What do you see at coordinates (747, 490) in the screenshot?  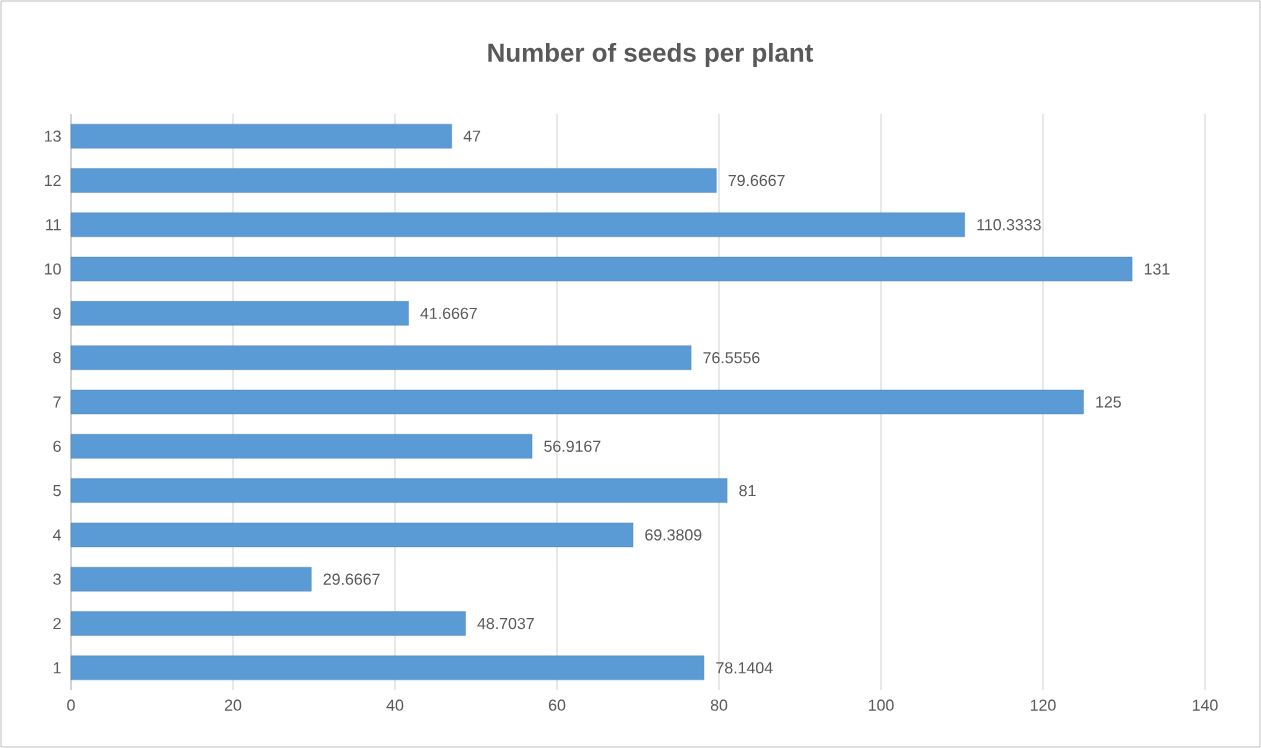 I see `data-label: 81` at bounding box center [747, 490].